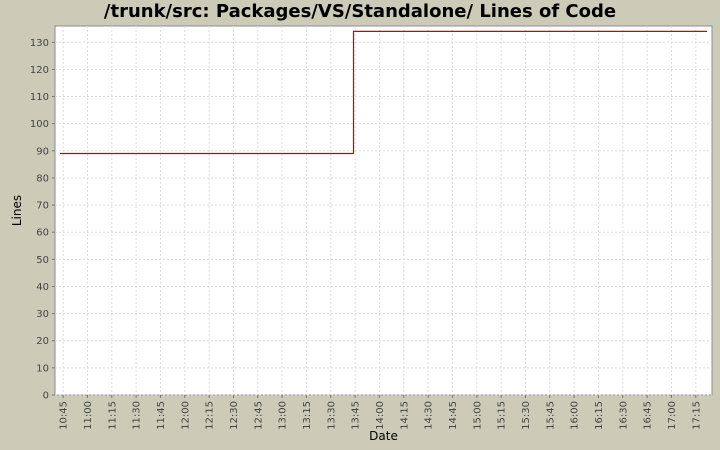  What do you see at coordinates (64, 415) in the screenshot?
I see `x-tick-label: 10:45` at bounding box center [64, 415].